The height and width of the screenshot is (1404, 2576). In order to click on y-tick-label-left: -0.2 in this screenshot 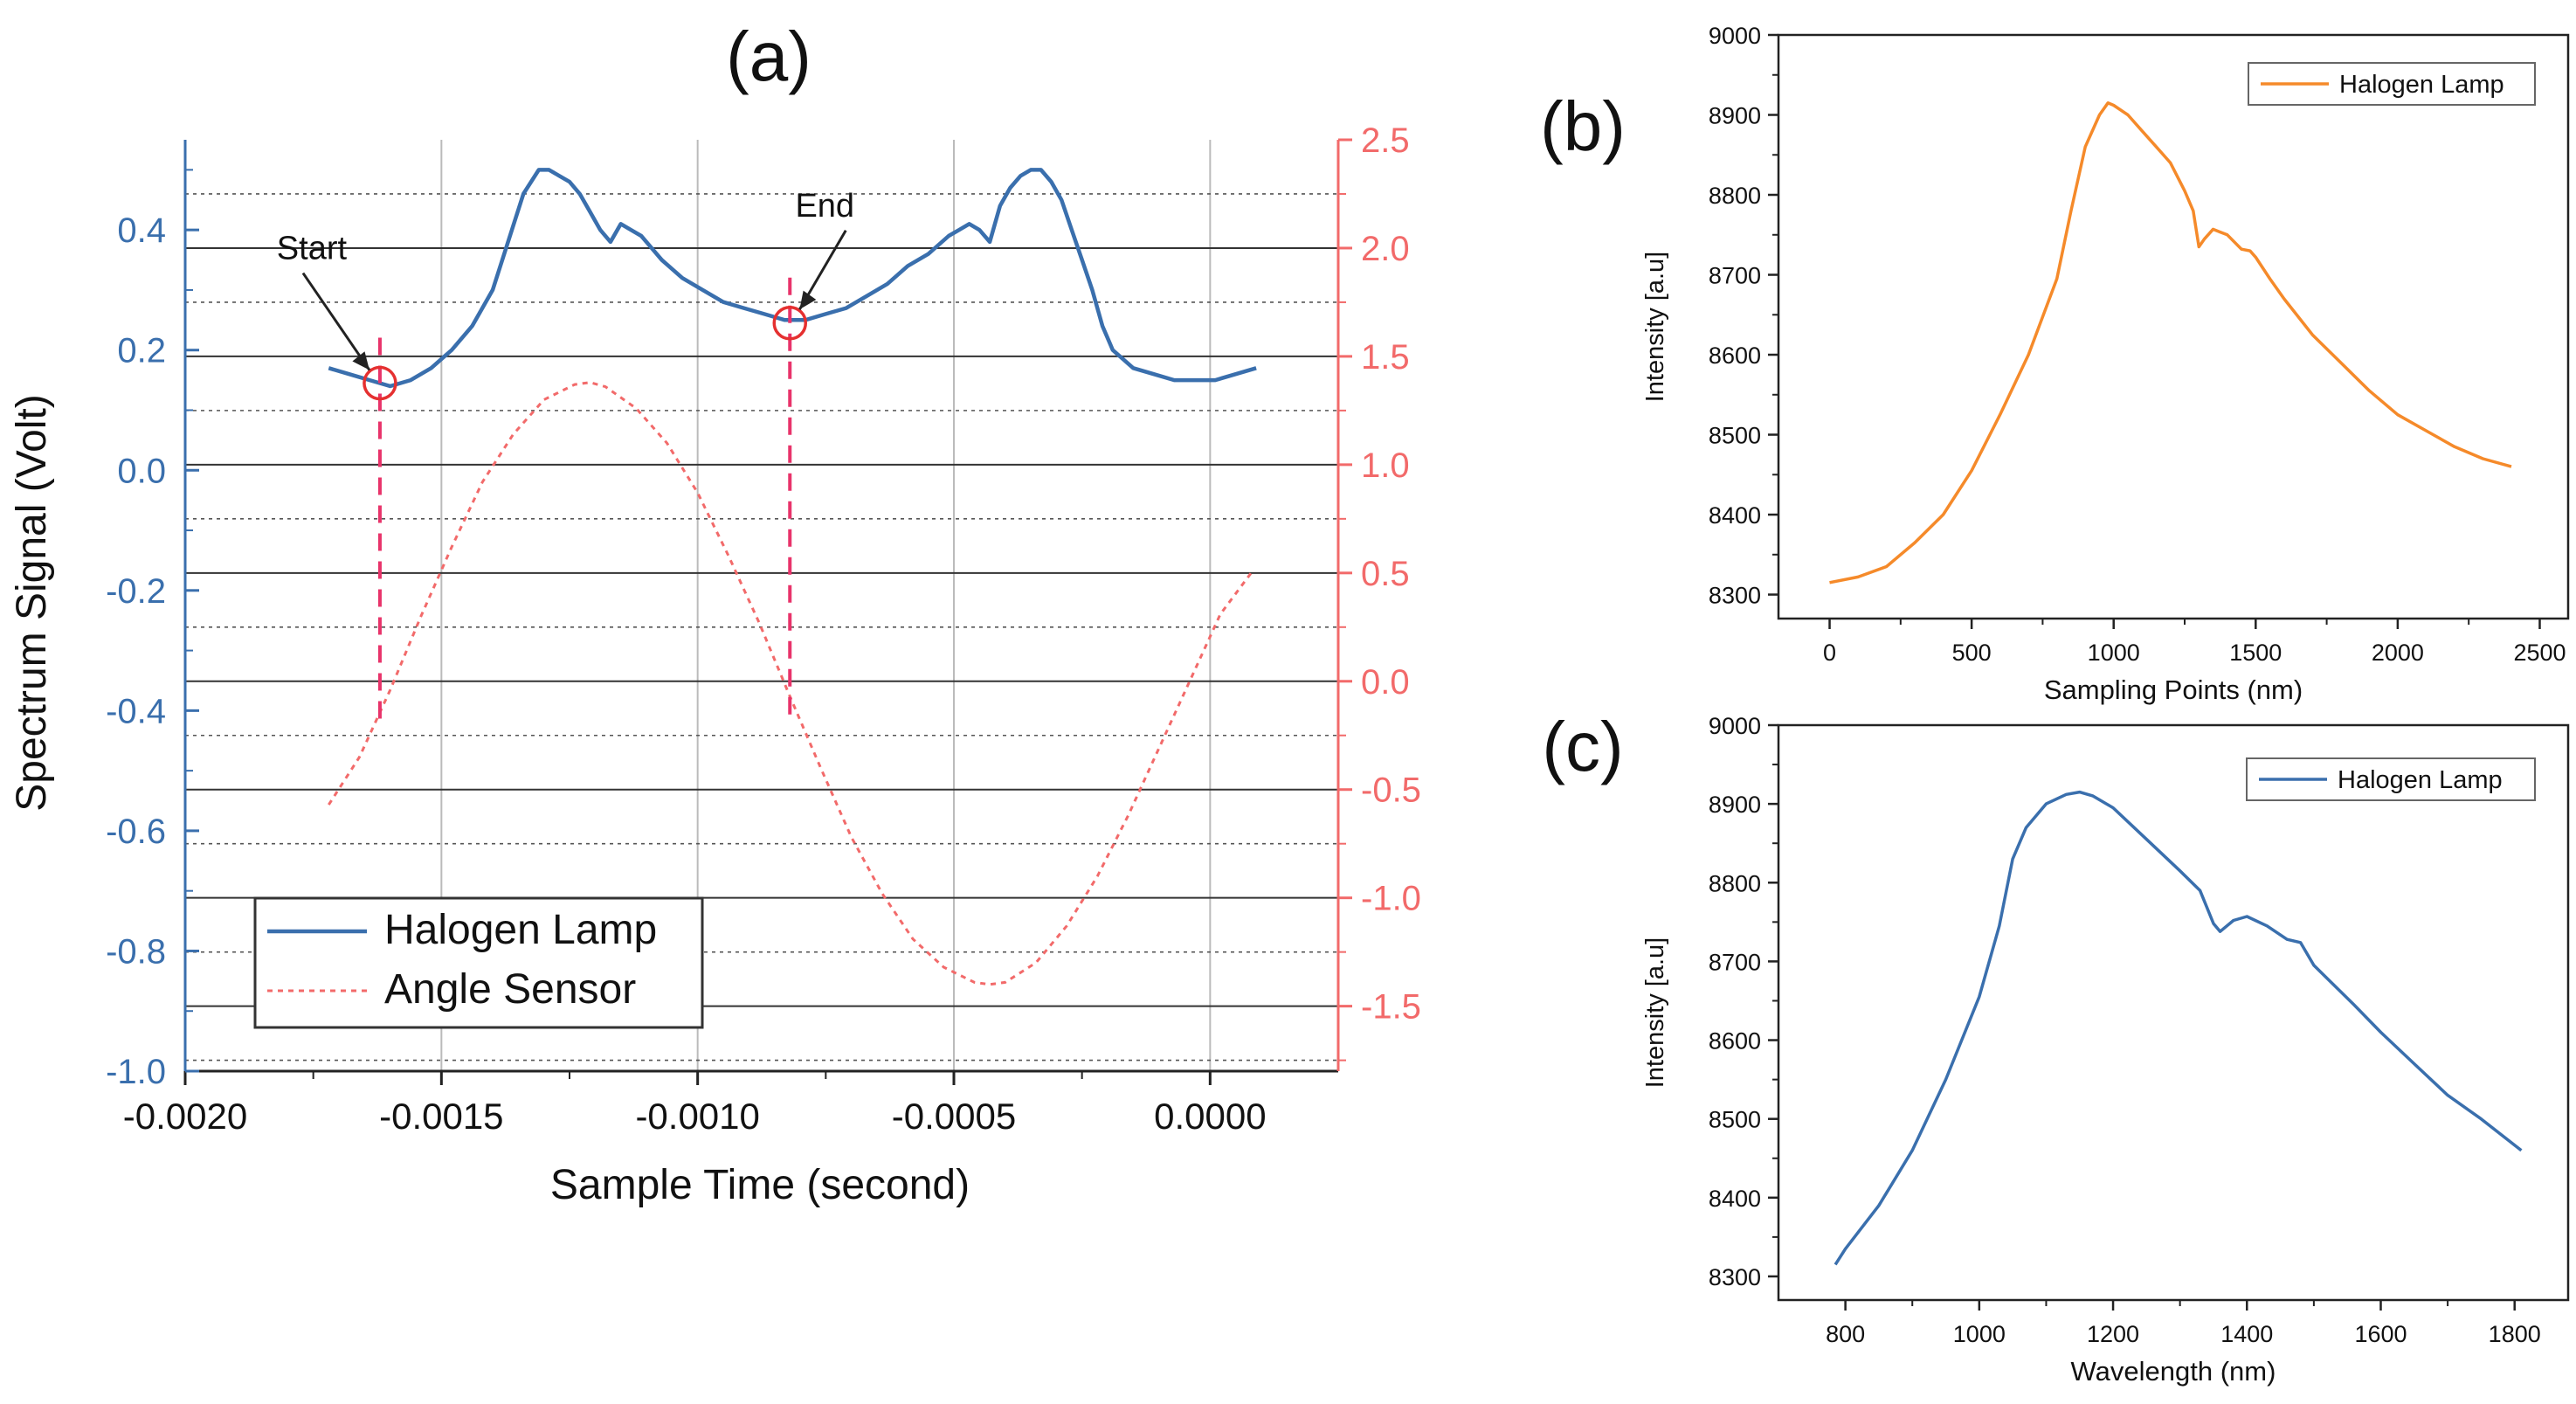, I will do `click(136, 591)`.